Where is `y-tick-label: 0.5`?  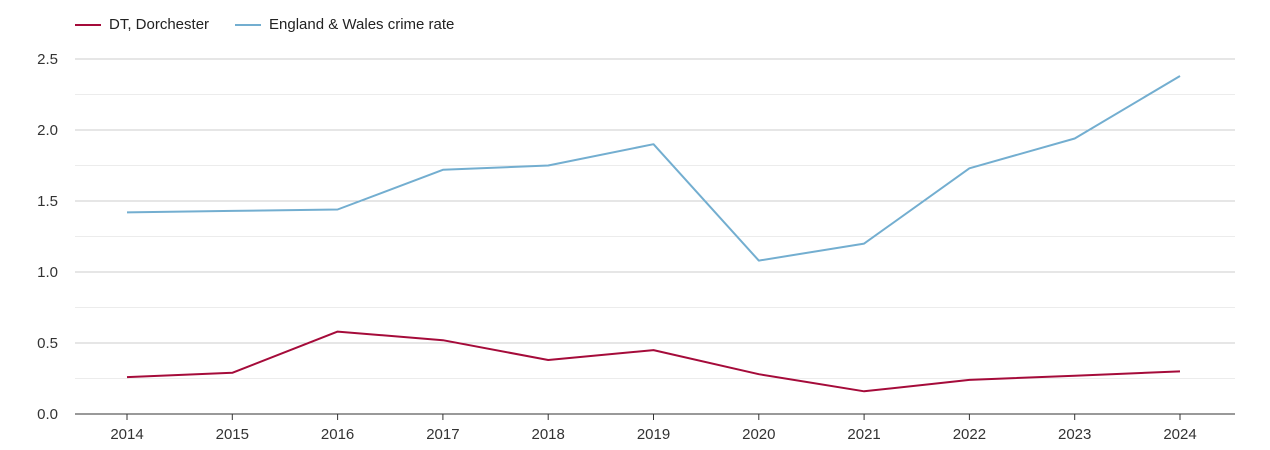 y-tick-label: 0.5 is located at coordinates (47, 343).